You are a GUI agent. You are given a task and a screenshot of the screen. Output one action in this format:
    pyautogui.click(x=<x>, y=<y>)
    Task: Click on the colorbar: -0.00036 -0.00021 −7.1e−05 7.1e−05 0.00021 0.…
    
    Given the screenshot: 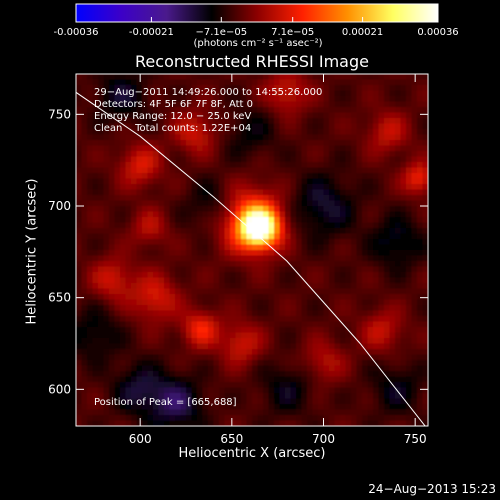 What is the action you would take?
    pyautogui.click(x=256, y=20)
    